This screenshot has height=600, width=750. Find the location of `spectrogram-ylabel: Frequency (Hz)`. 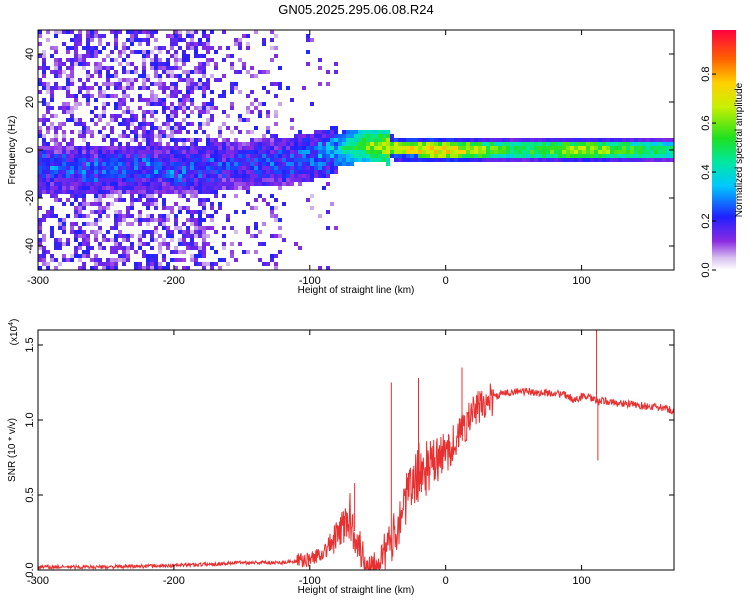

spectrogram-ylabel: Frequency (Hz) is located at coordinates (12, 150).